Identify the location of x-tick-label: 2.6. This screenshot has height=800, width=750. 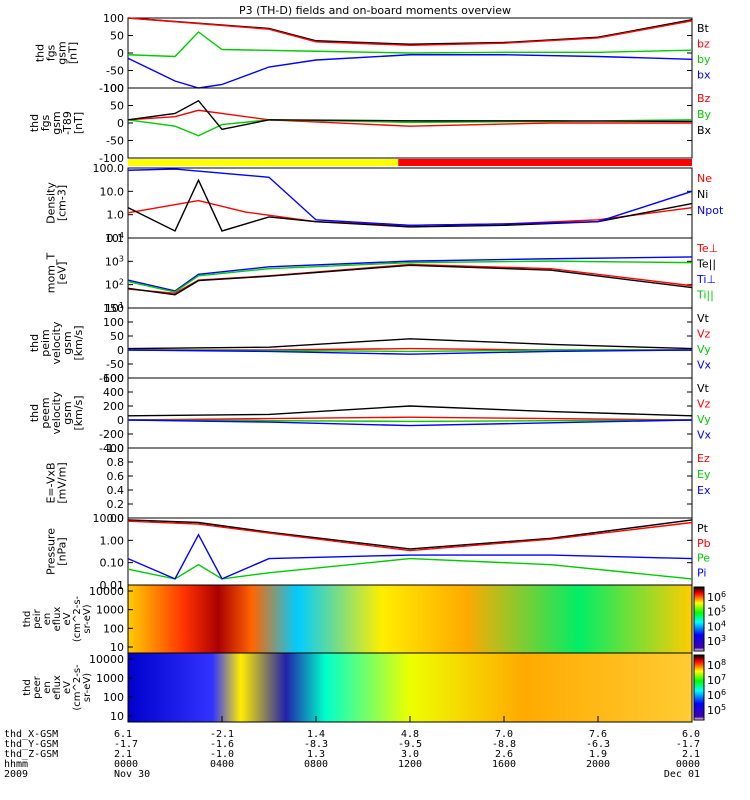
(504, 754).